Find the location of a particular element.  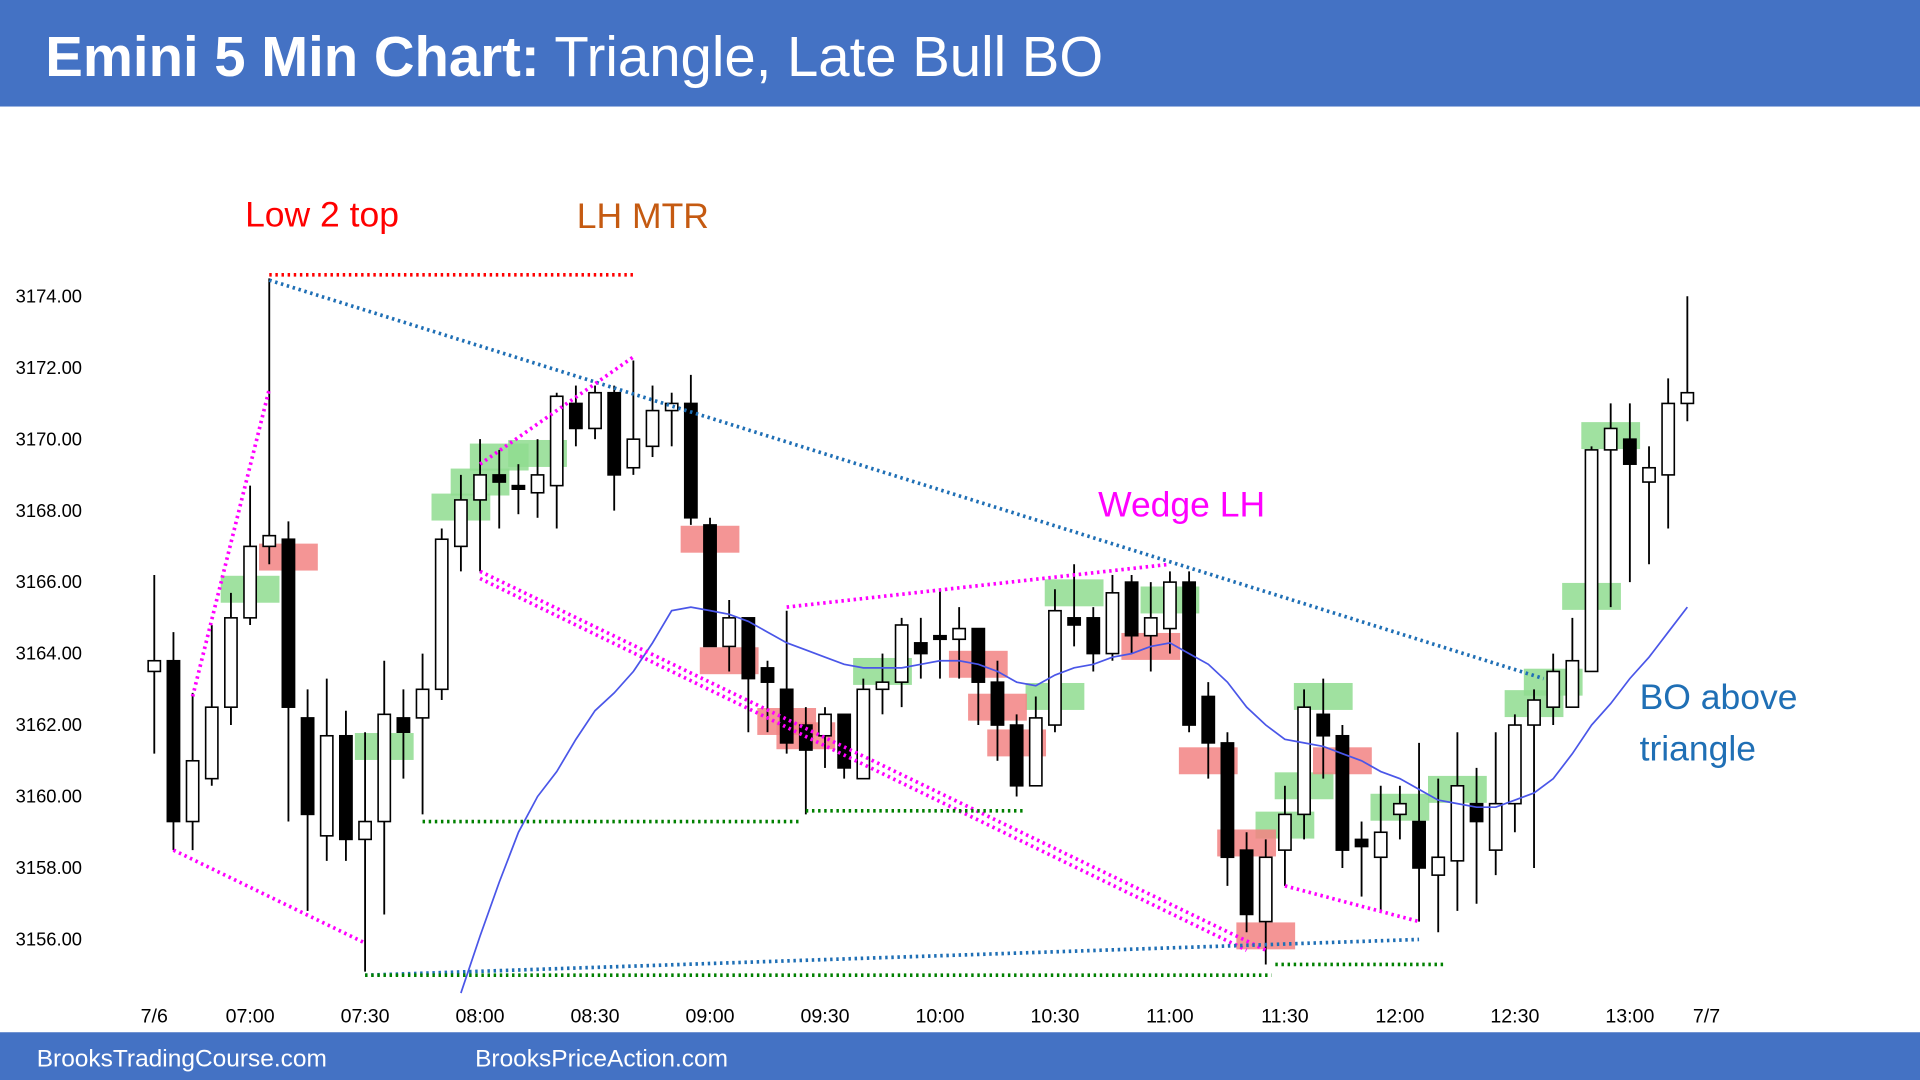

page-title: Emini 5 Min Chart: Triangle, Late Bull BO is located at coordinates (574, 56).